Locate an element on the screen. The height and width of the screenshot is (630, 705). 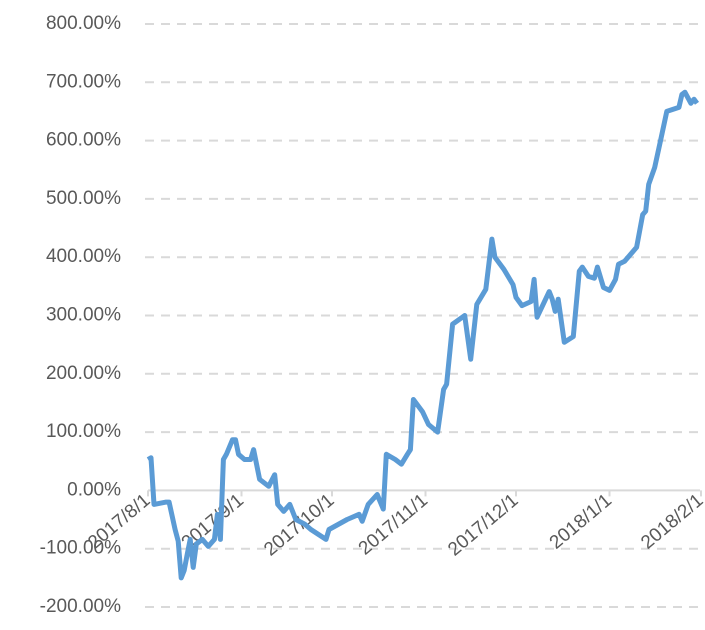
y-tick-label: 600.00% is located at coordinates (83, 140).